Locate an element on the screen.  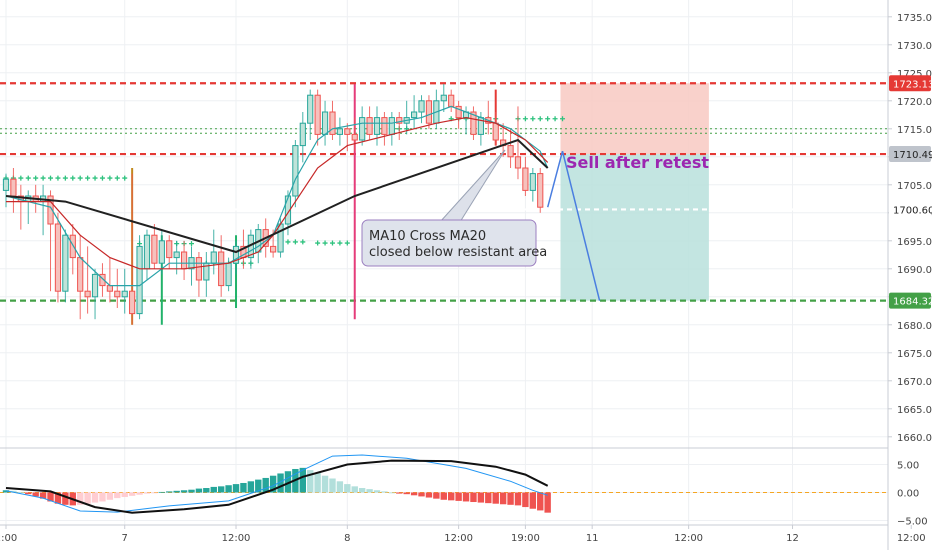
level-price-badge-text: 1710.49 is located at coordinates (912, 155).